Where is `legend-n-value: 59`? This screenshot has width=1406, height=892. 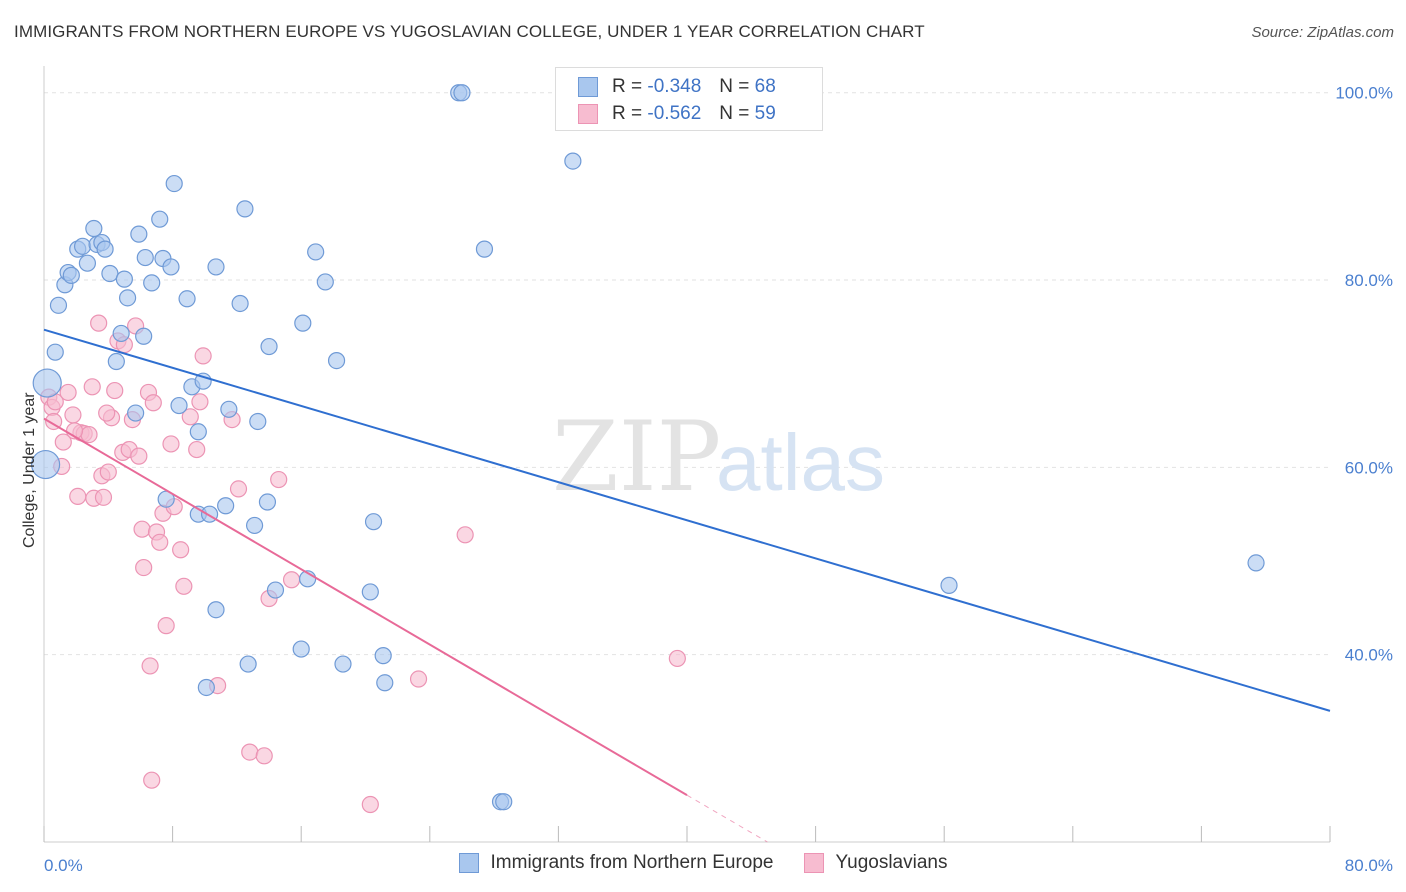 legend-n-value: 59 is located at coordinates (765, 113).